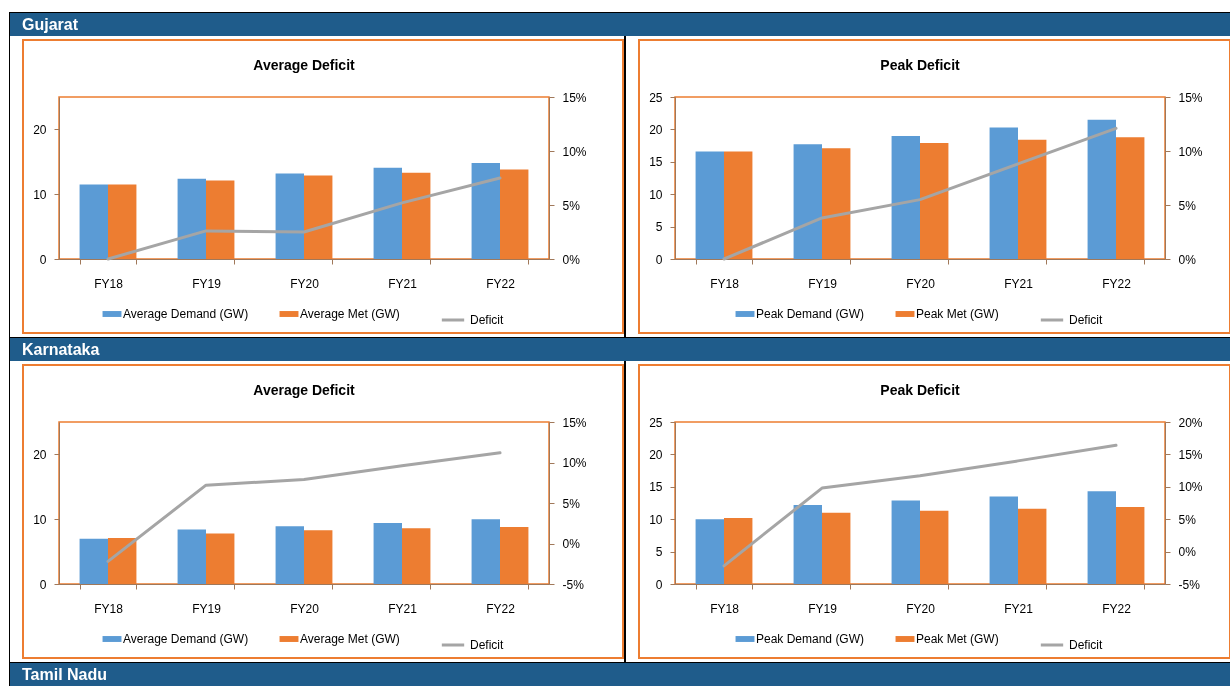 This screenshot has width=1230, height=686. I want to click on text: Gujarat, so click(620, 24).